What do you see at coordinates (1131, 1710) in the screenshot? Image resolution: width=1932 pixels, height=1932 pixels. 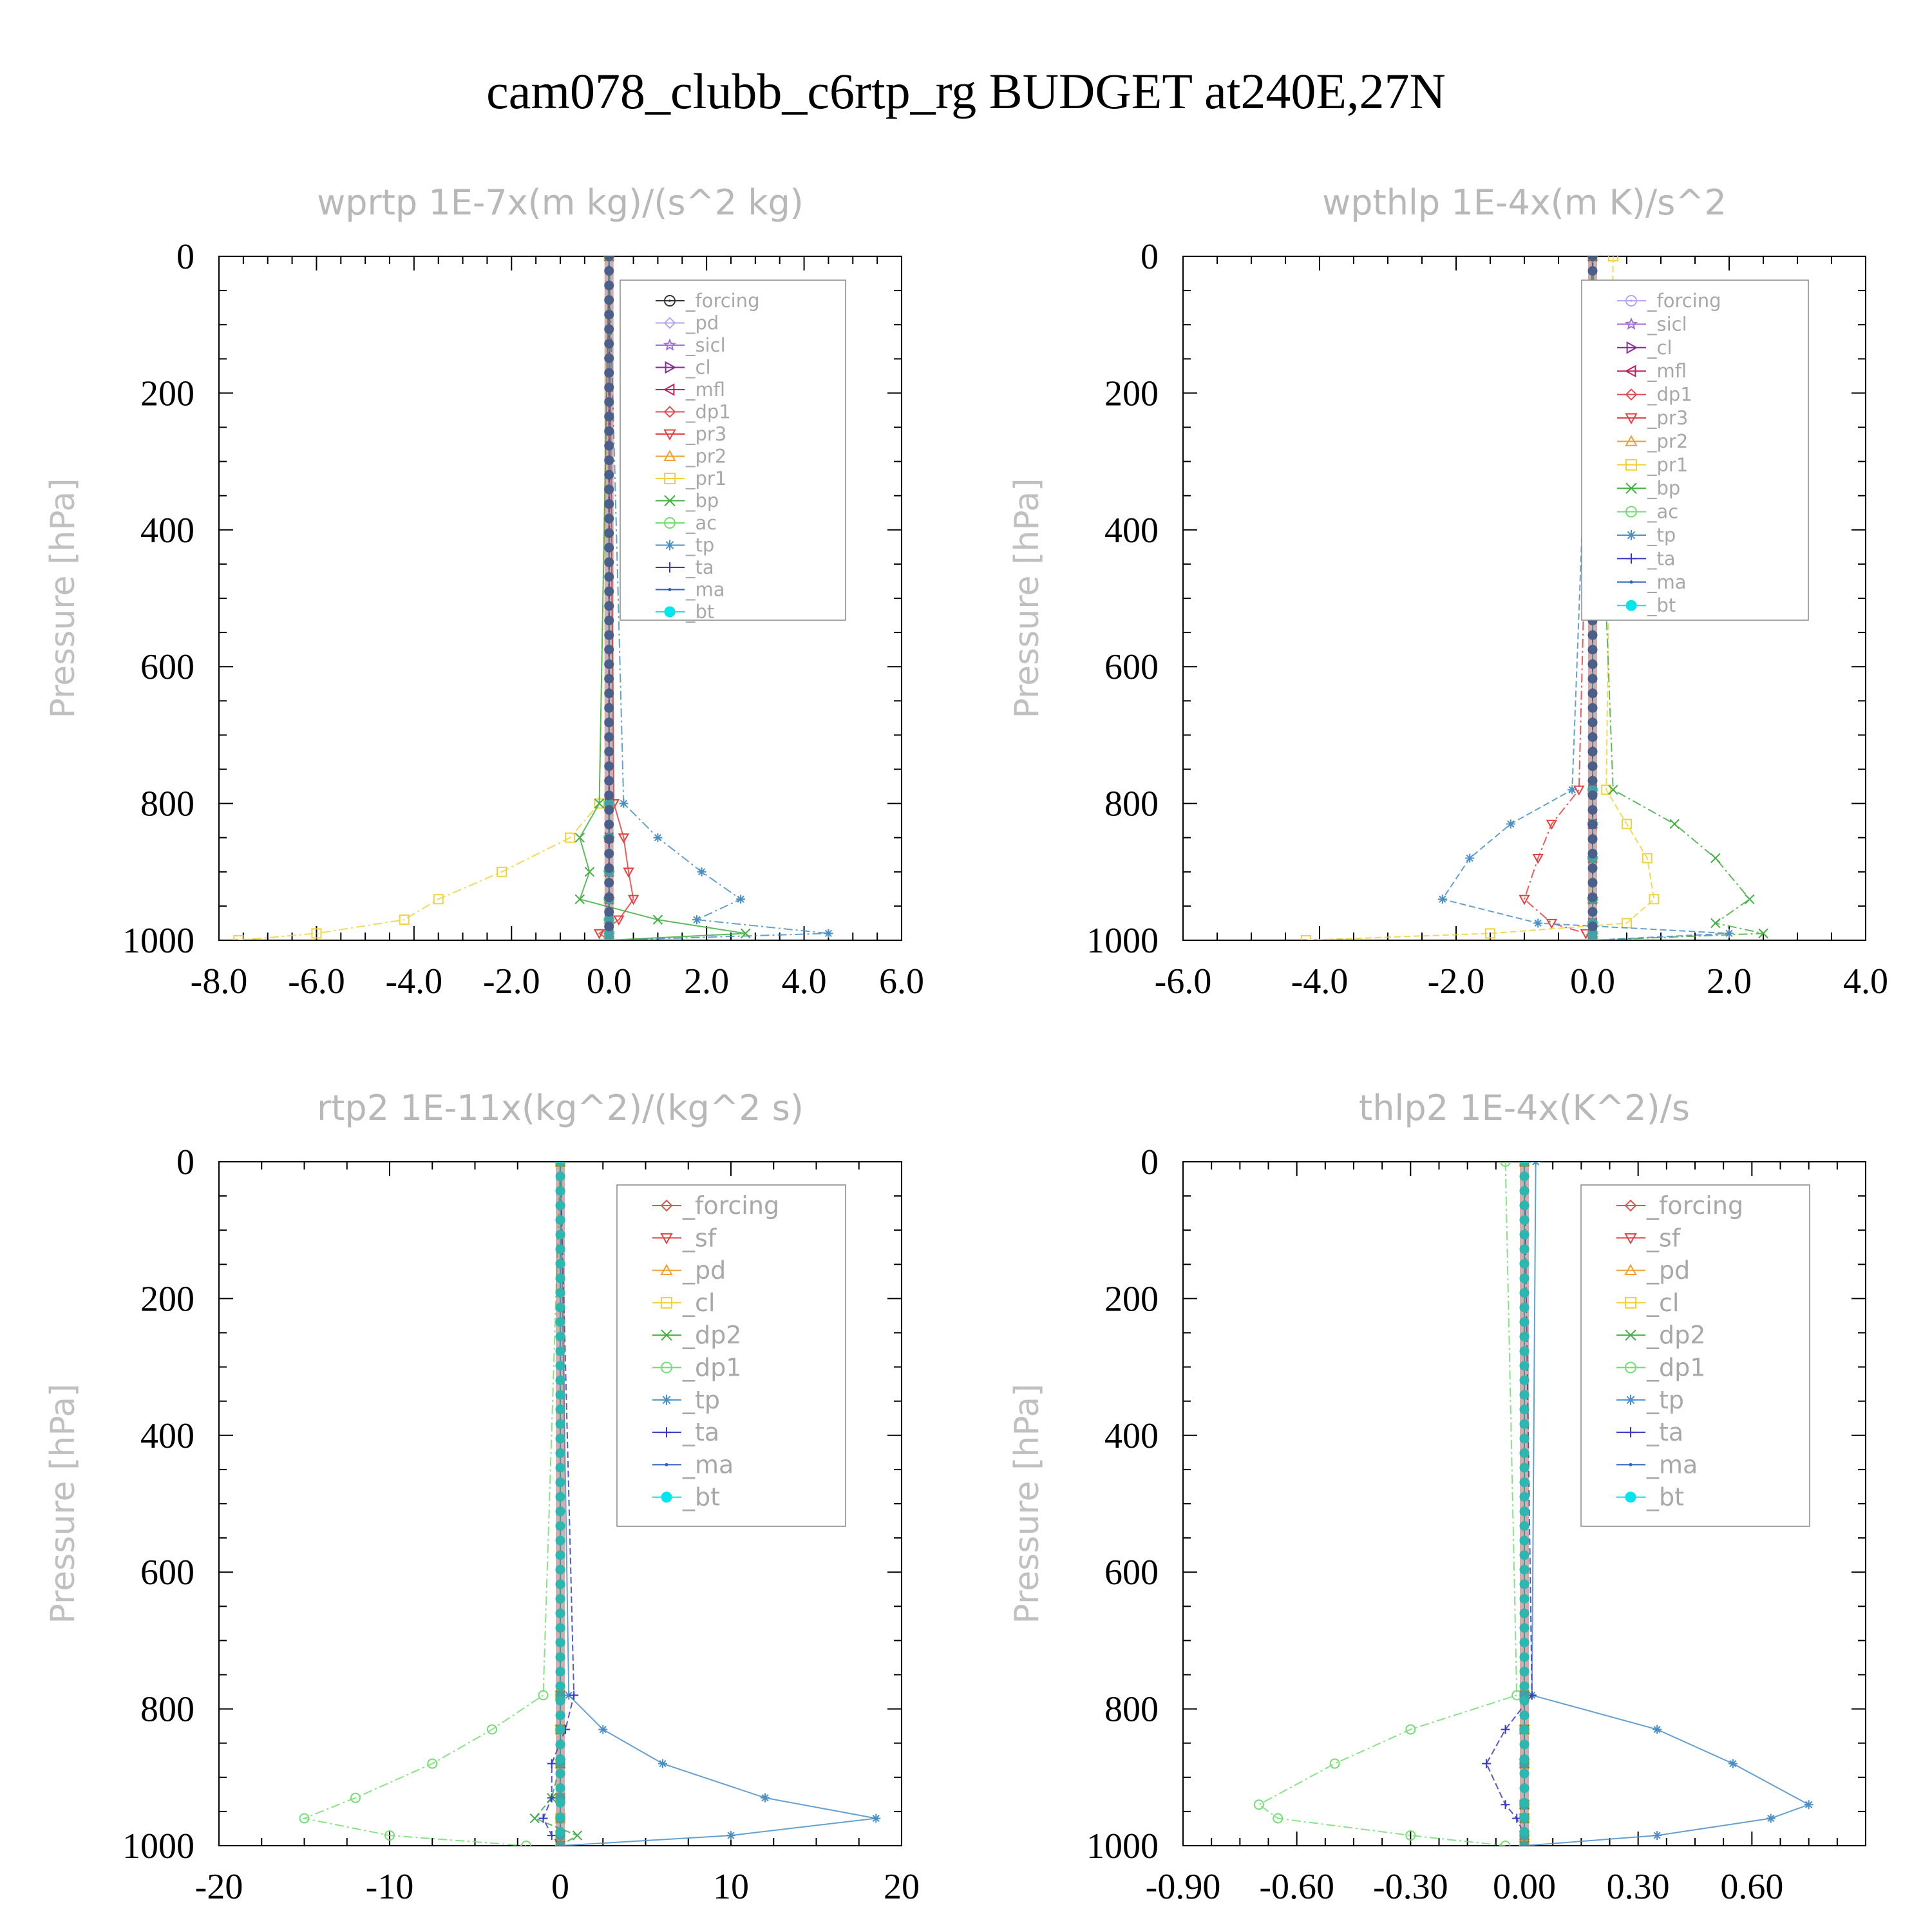 I see `y-tick-label: 800` at bounding box center [1131, 1710].